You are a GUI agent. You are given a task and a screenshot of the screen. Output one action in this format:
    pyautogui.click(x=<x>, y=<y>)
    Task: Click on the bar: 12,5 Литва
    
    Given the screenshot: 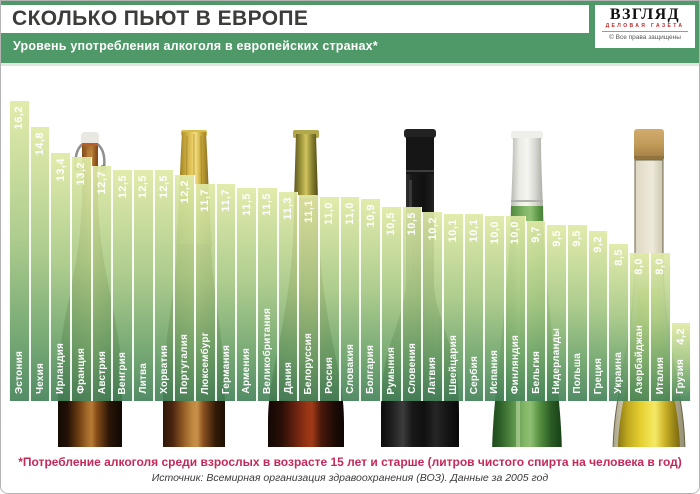 What is the action you would take?
    pyautogui.click(x=143, y=285)
    